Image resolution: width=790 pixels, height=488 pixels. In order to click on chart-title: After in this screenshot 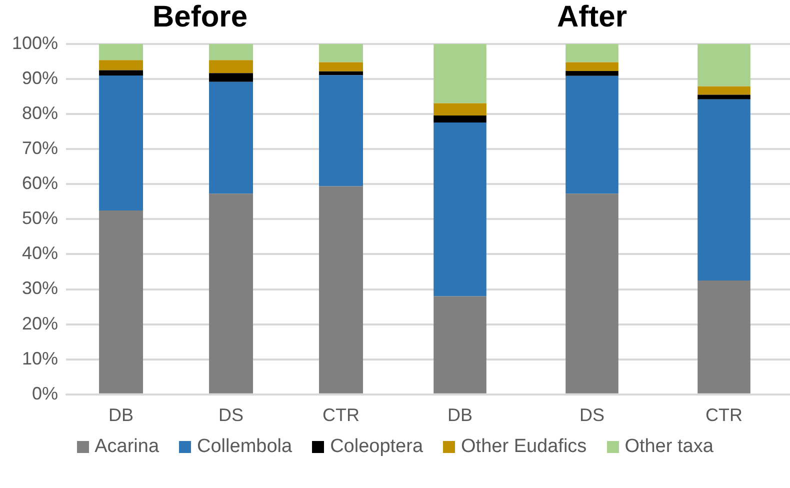, I will do `click(592, 17)`.